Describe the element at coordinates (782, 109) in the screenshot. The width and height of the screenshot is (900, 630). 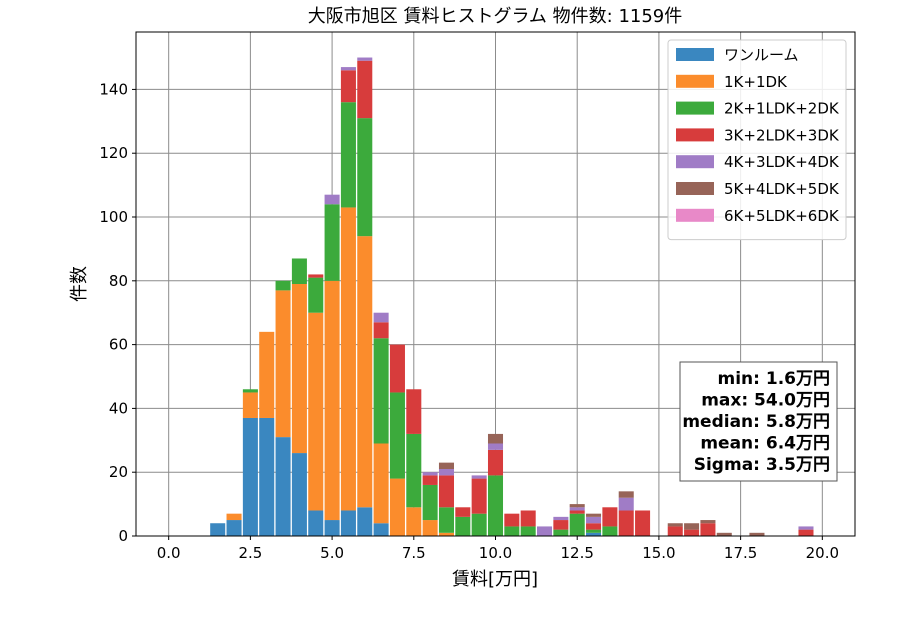
I see `legend-label: 2K+1LDK+2DK` at that location.